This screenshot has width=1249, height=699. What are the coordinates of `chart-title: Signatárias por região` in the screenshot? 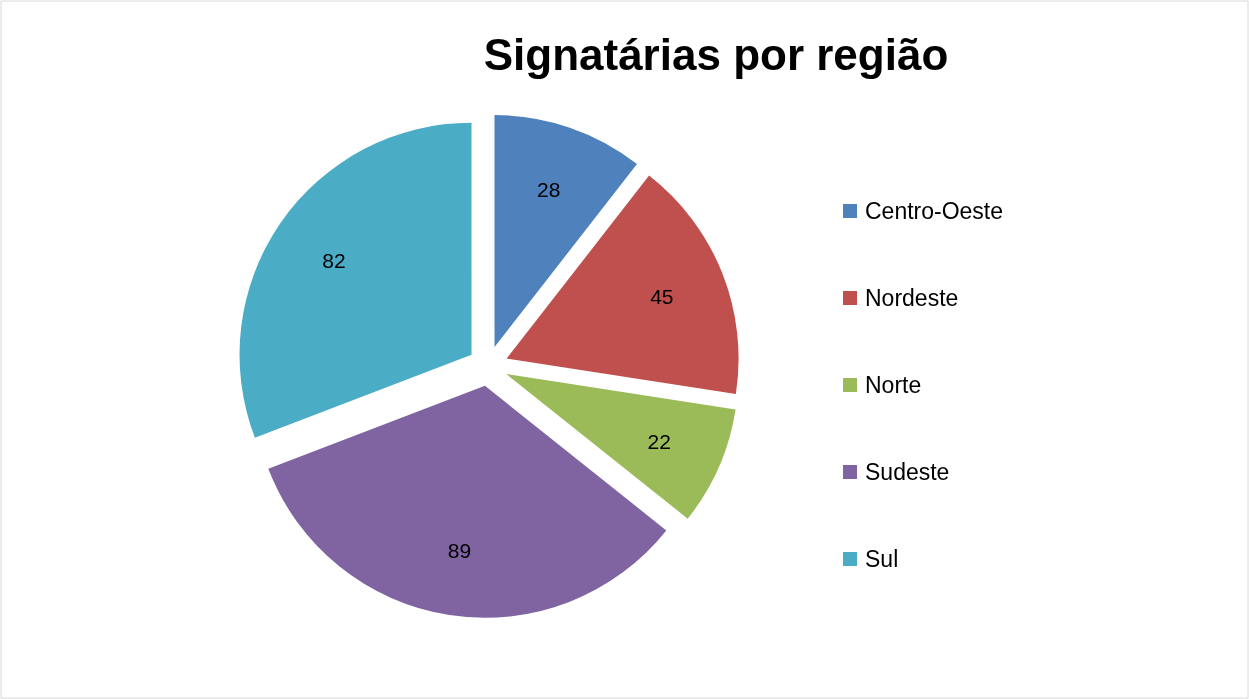 It's located at (716, 54).